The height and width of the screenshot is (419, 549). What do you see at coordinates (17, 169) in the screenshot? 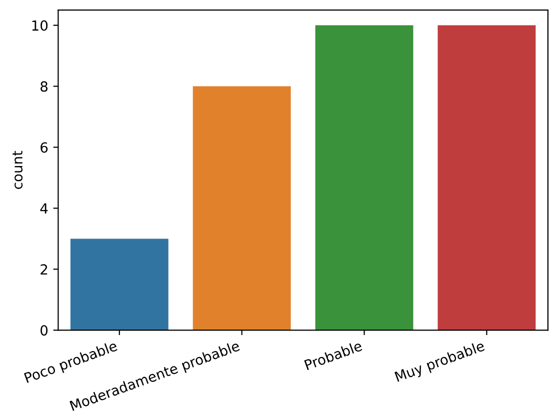
I see `y-axis-title: count` at bounding box center [17, 169].